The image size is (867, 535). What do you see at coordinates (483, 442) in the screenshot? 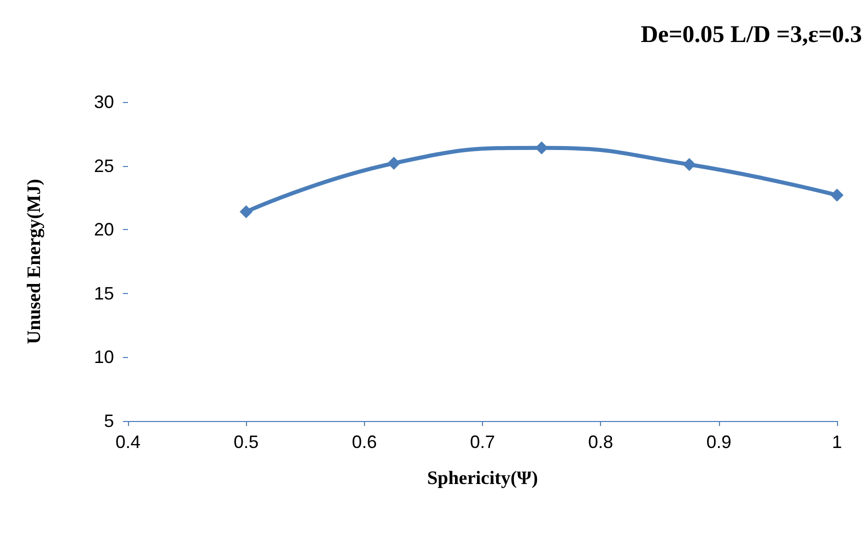
I see `x-tick-label: 0.7` at bounding box center [483, 442].